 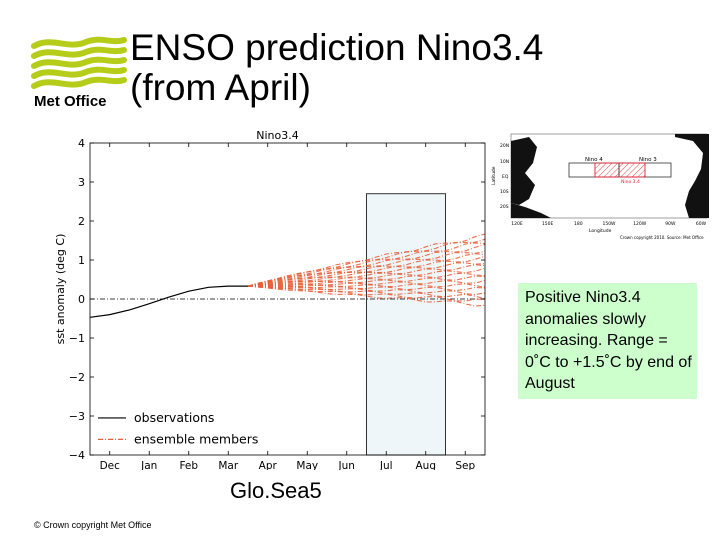 What do you see at coordinates (620, 170) in the screenshot?
I see `nino34-box` at bounding box center [620, 170].